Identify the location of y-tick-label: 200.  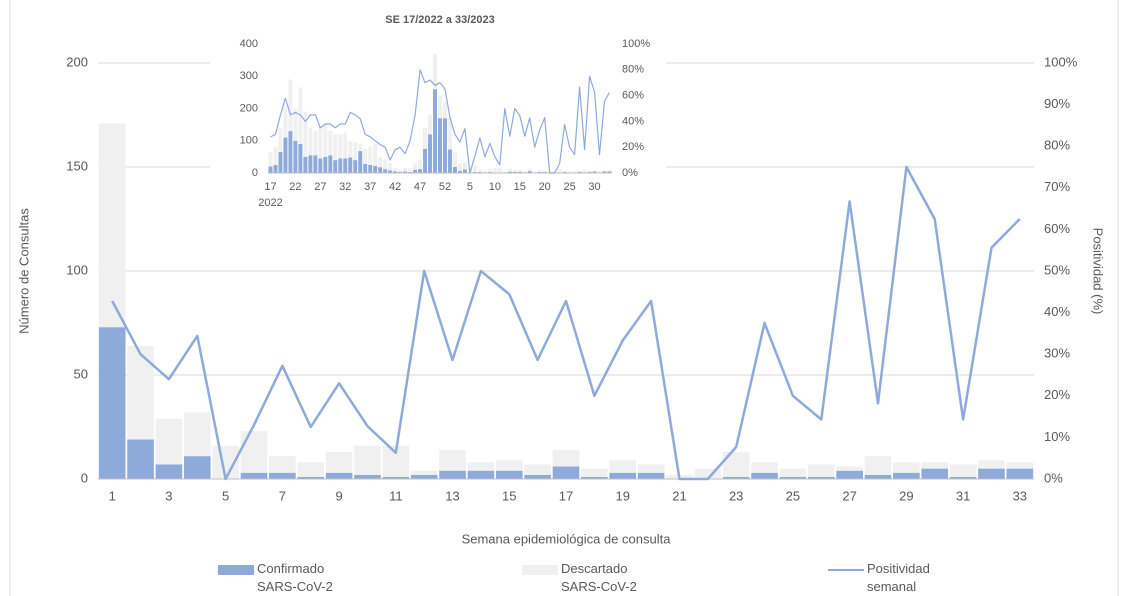
(77, 61).